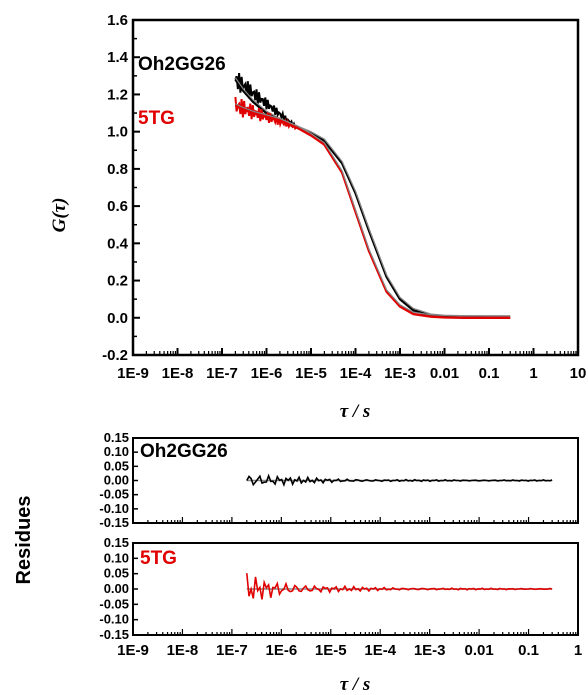 Image resolution: width=588 pixels, height=695 pixels. I want to click on main-y-tick-label: 0.0, so click(117, 318).